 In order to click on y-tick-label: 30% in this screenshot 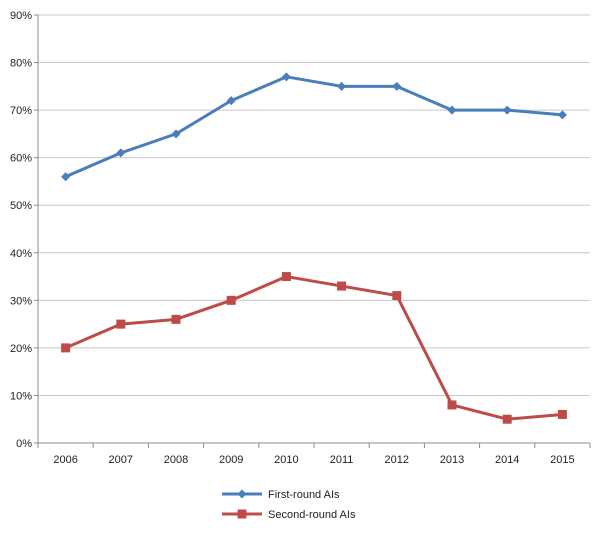, I will do `click(21, 301)`.